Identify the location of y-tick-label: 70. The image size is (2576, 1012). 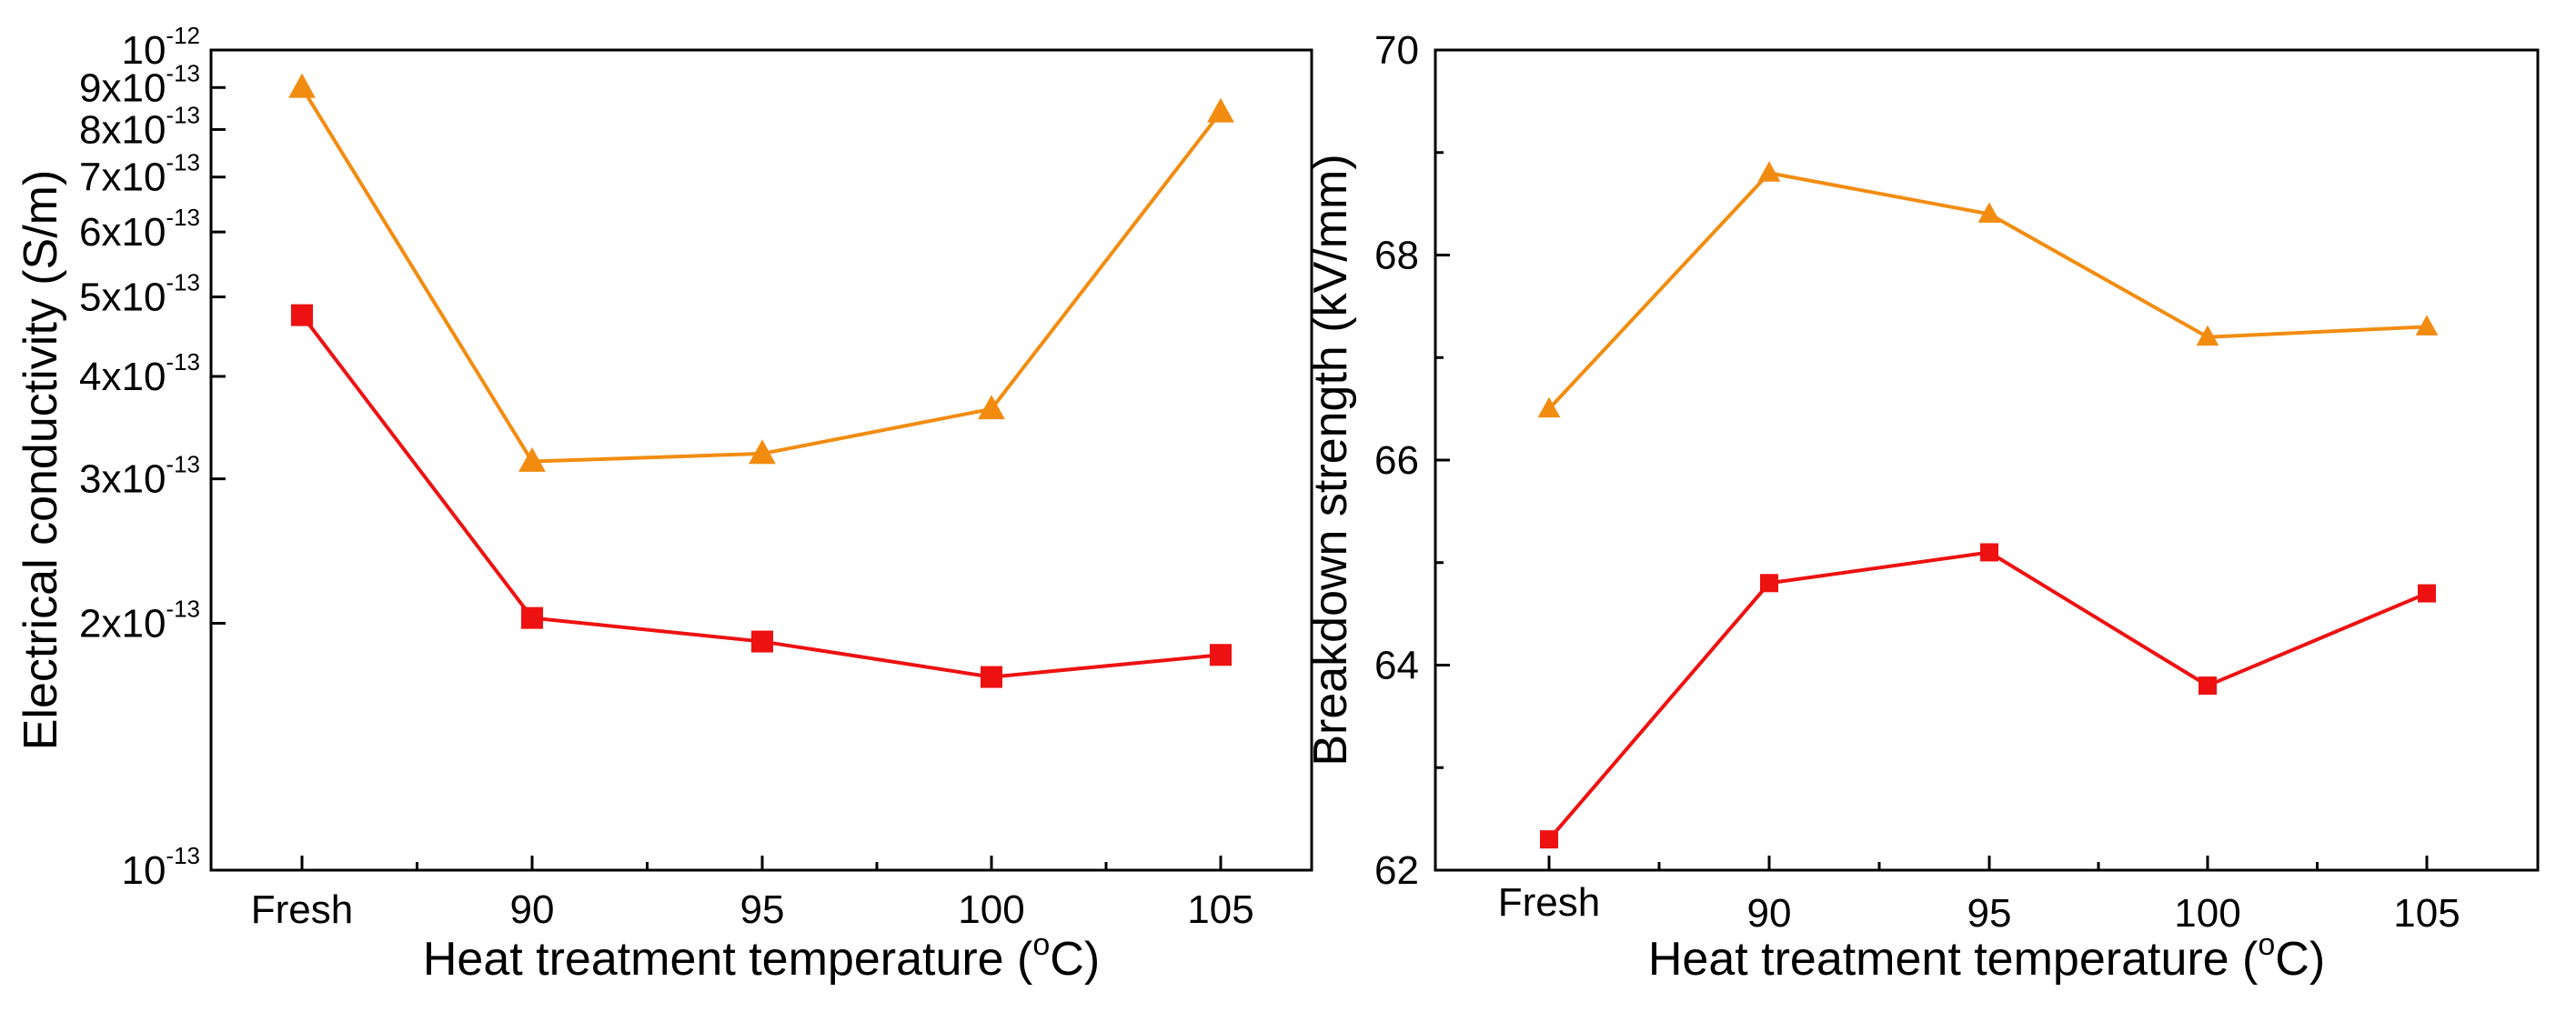
(1396, 50).